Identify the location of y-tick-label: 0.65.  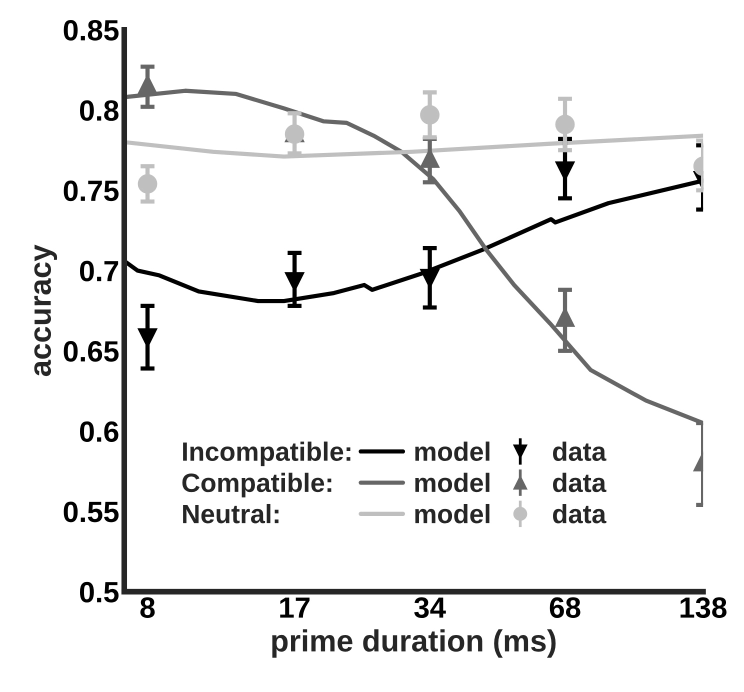
(91, 351).